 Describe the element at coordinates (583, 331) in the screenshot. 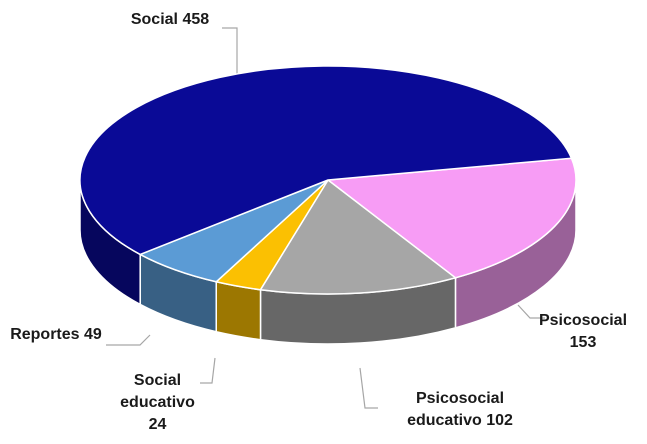

I see `data-label: Psicosocial 153` at that location.